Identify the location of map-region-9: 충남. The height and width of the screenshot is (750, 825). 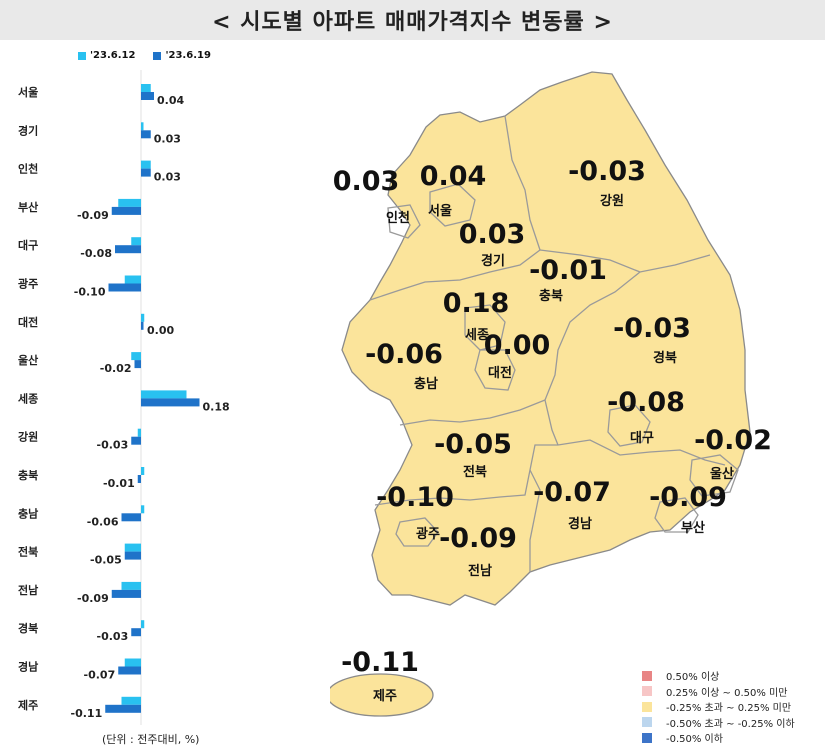
(426, 384).